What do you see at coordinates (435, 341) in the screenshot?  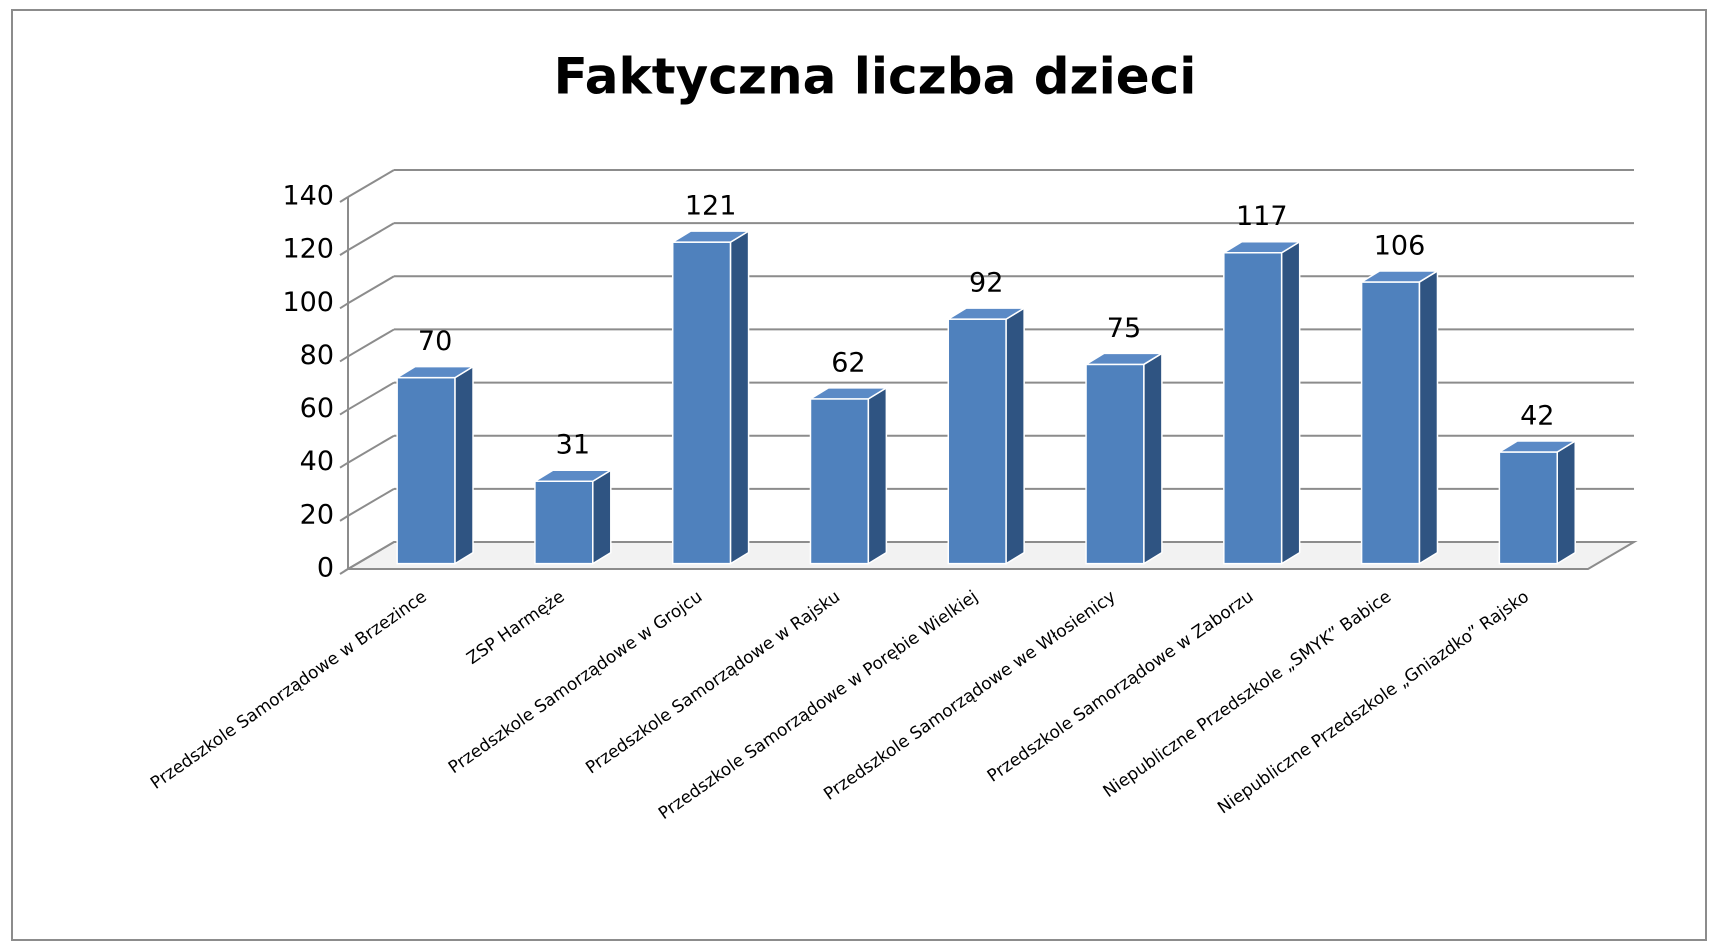 I see `data-label: 70` at bounding box center [435, 341].